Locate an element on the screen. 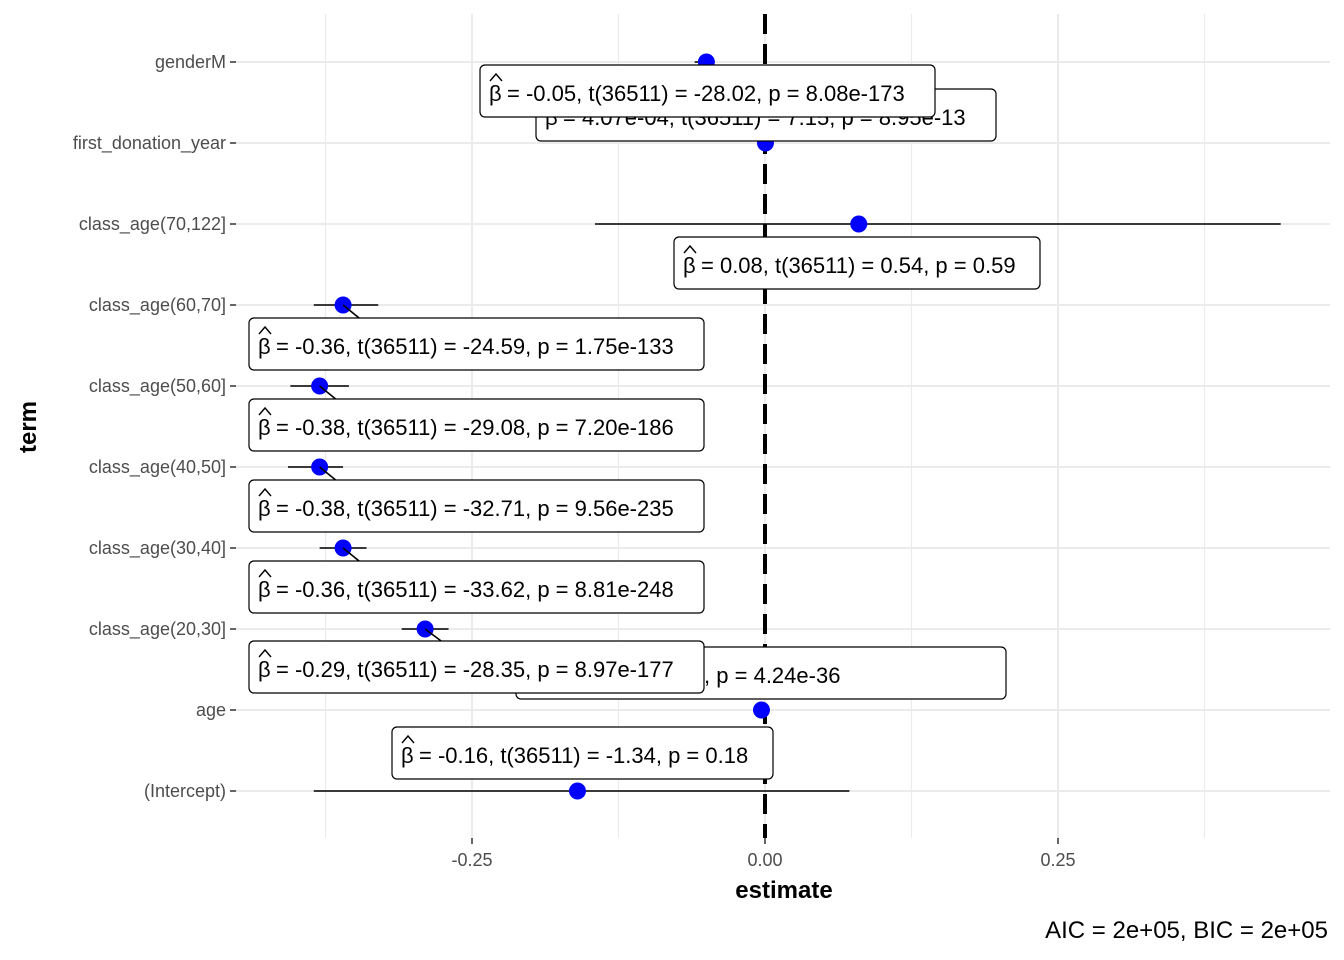  label-text: = 0.08, t(36511) = 0.54, p = 0.59 is located at coordinates (858, 265).